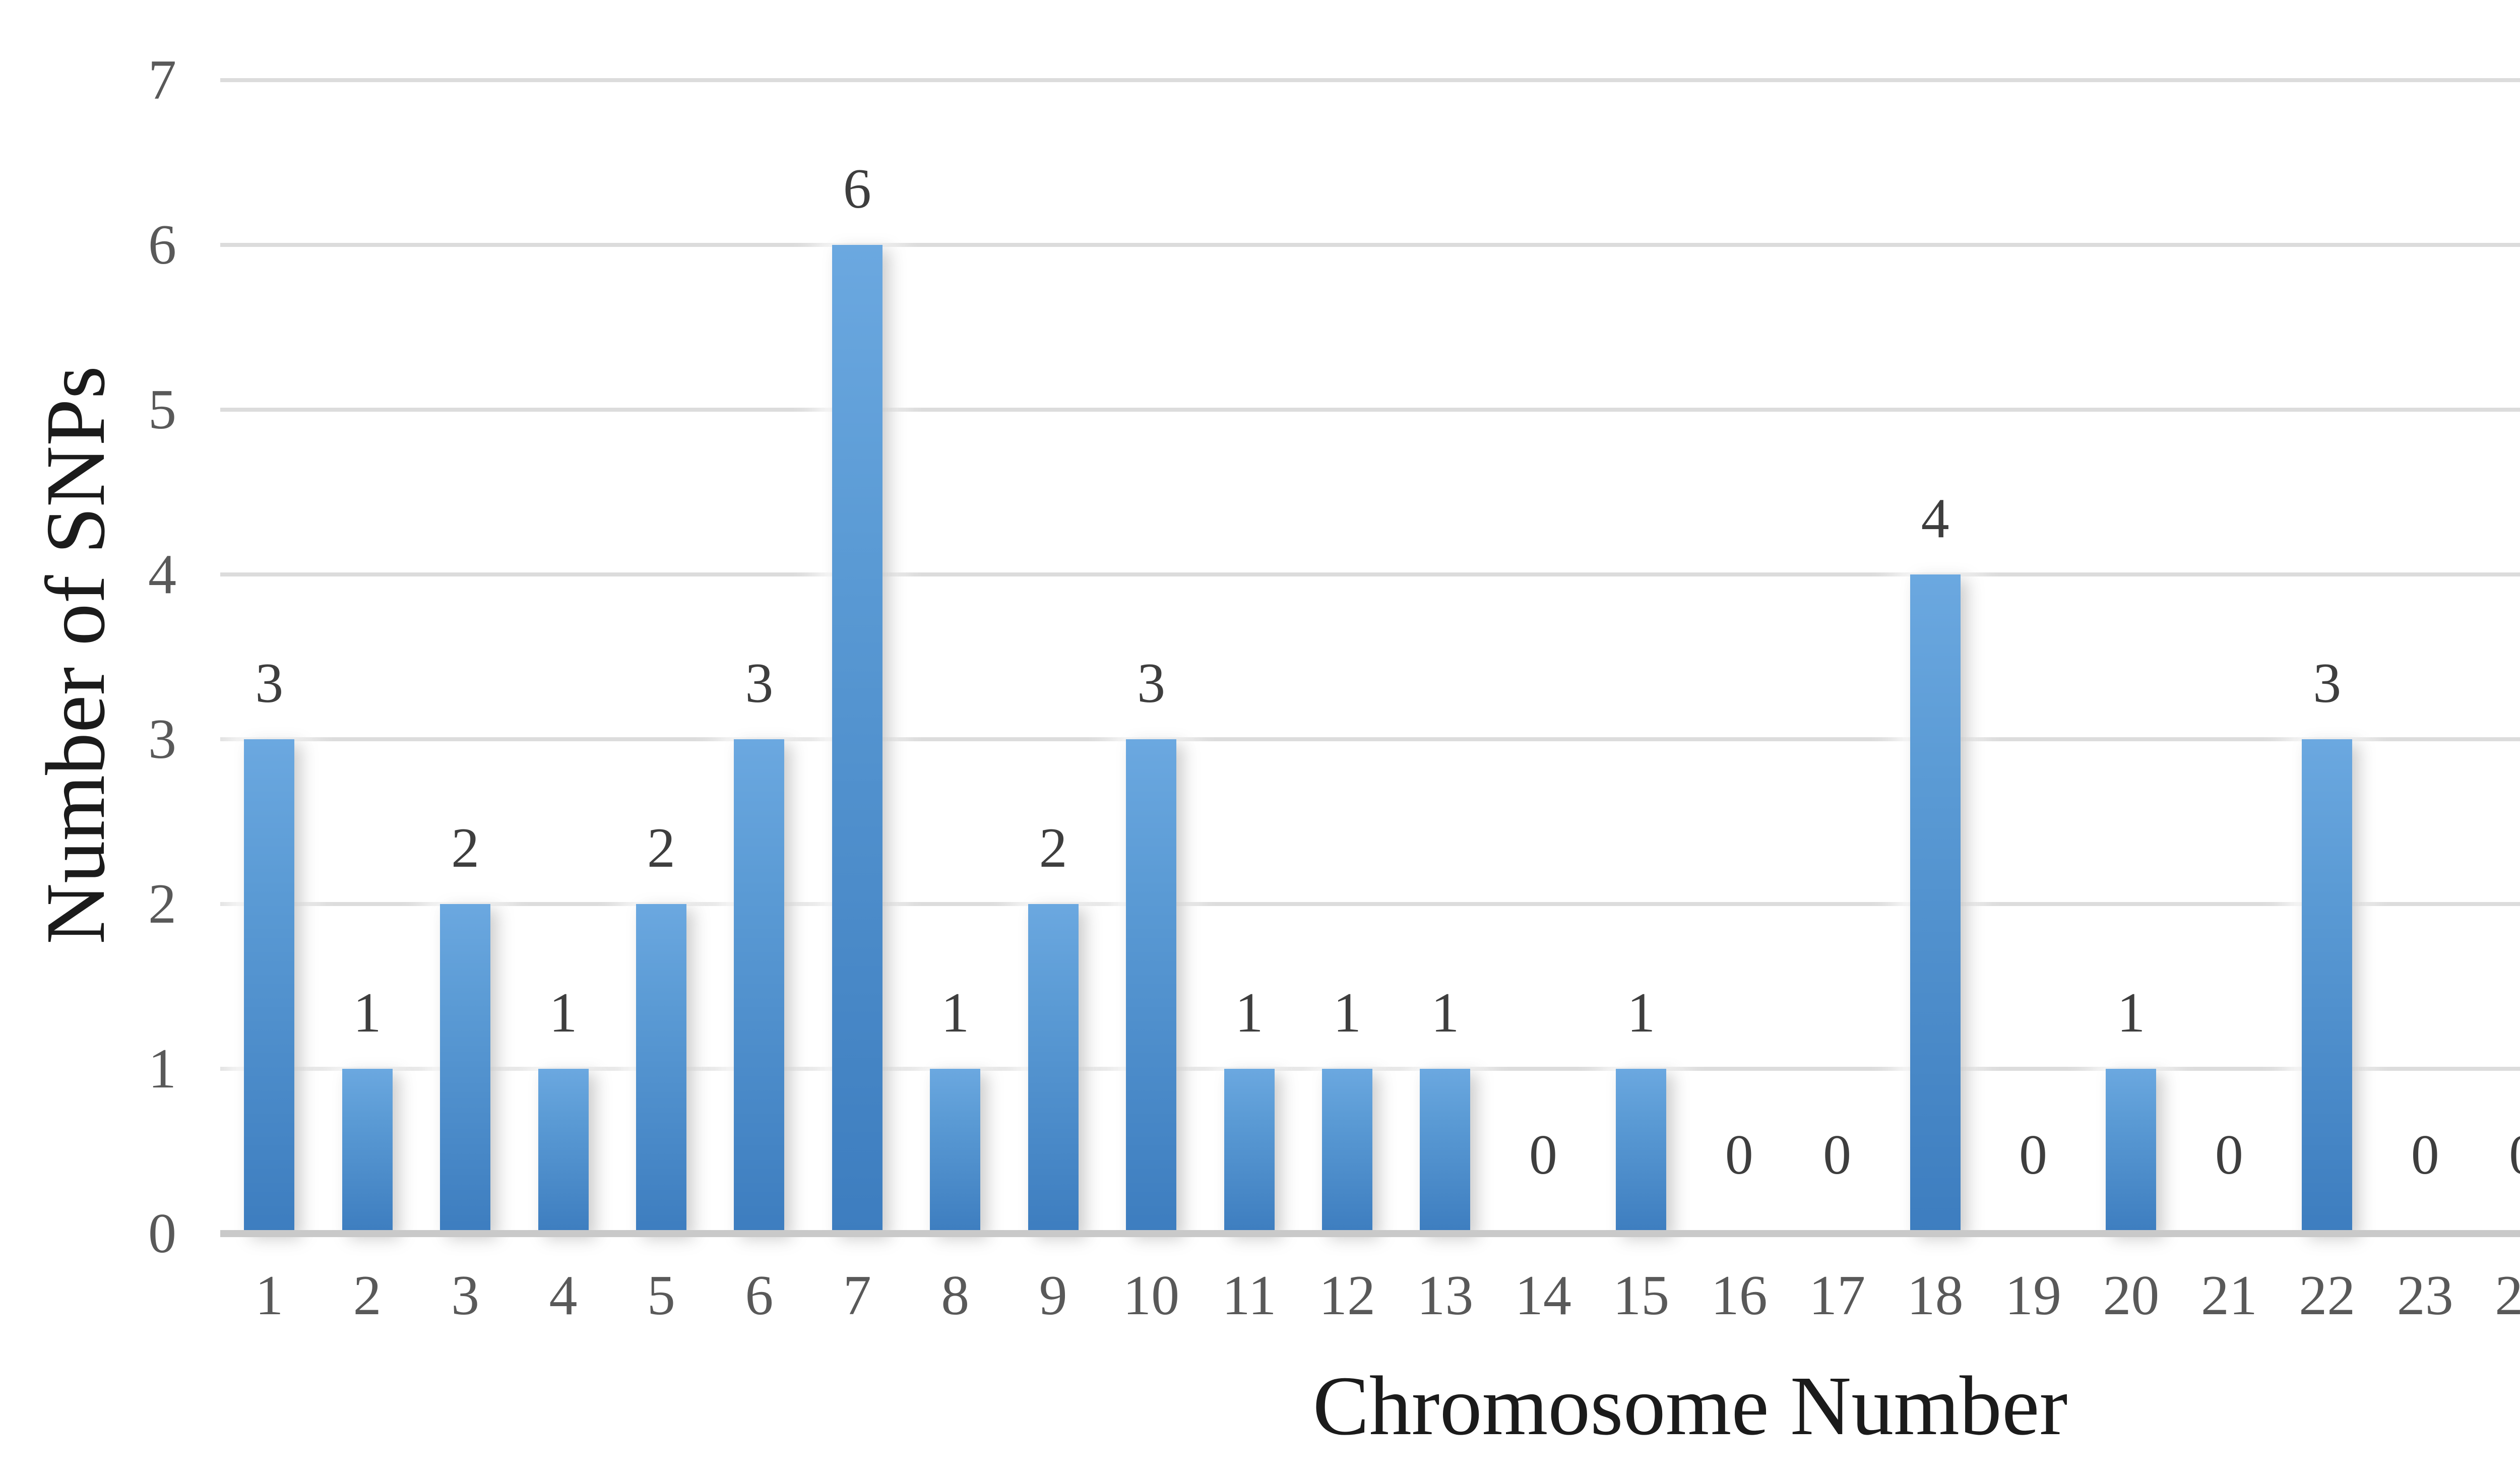  Describe the element at coordinates (1053, 1295) in the screenshot. I see `x-tick-label: 9` at that location.